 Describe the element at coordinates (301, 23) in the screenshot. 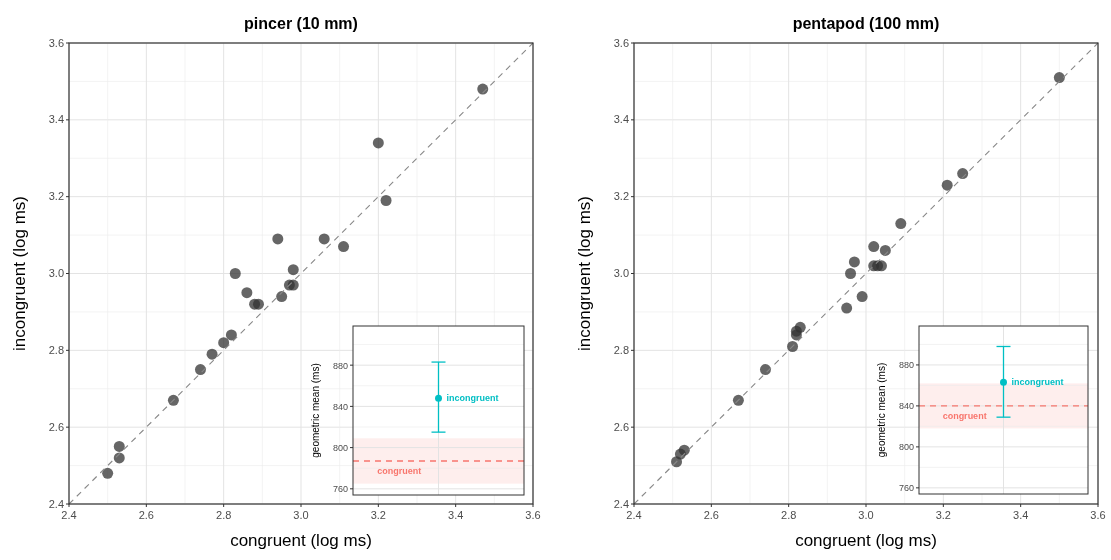

I see `chart-title: pincer (10 mm)` at that location.